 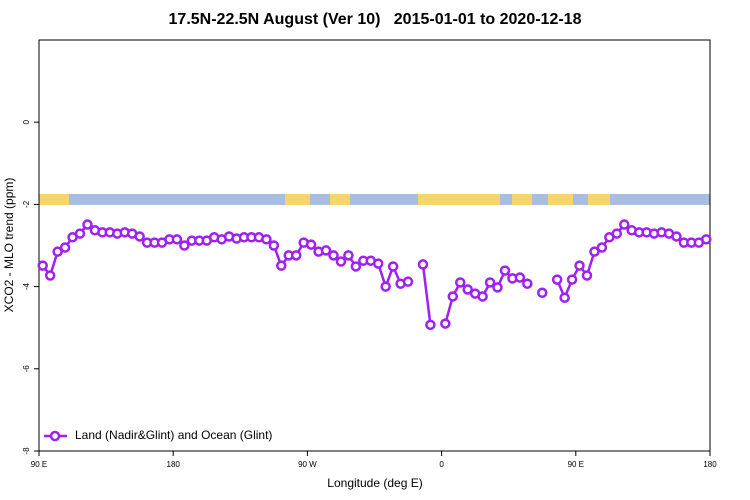 I want to click on legend-label: Land (Nadir&Glint) and Ocean (Glint), so click(x=173, y=435).